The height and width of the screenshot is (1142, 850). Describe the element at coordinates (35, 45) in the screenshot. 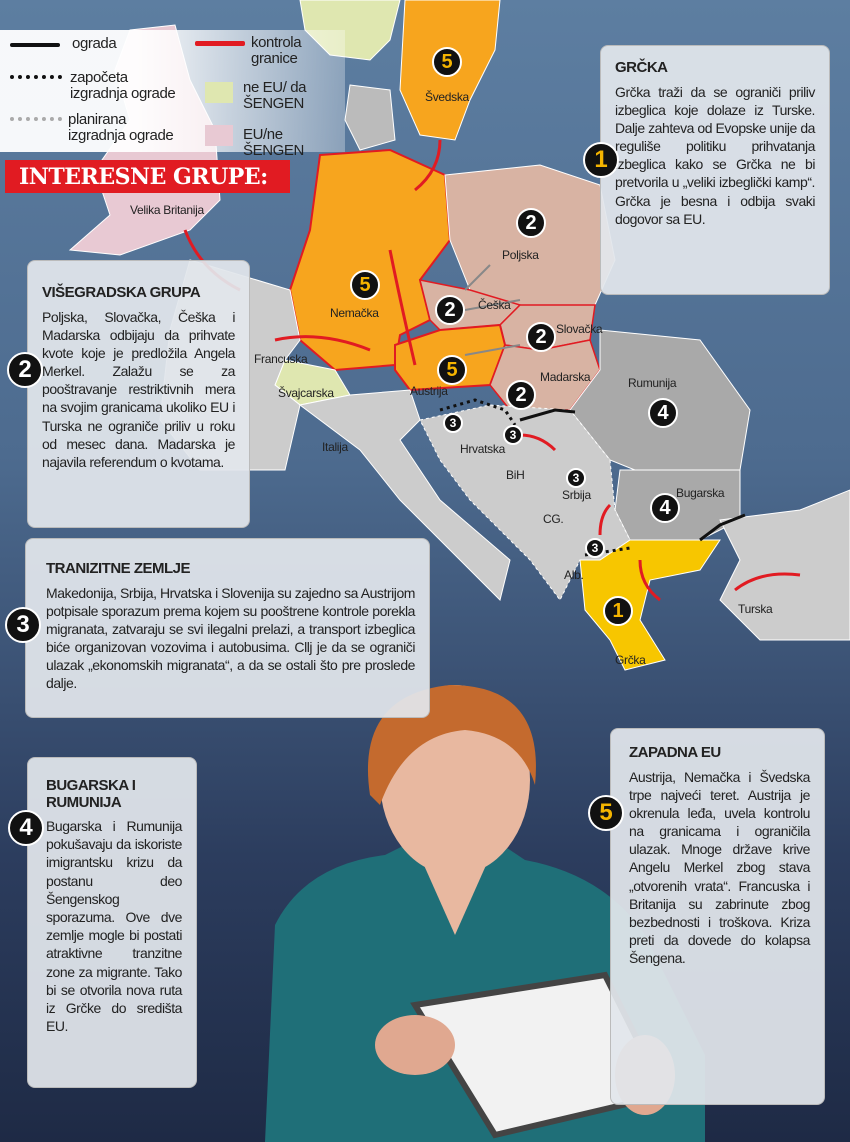

I see `fence-swatch` at that location.